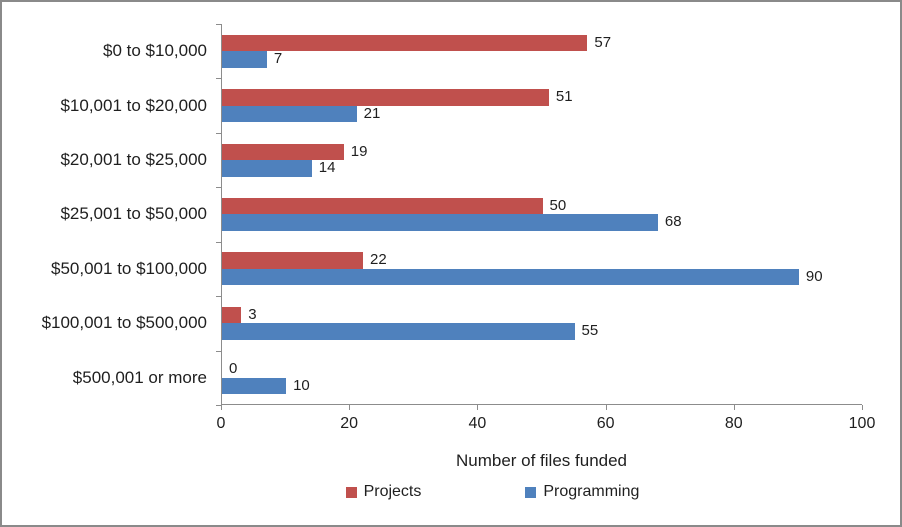  What do you see at coordinates (590, 331) in the screenshot?
I see `programming-value-label: 55` at bounding box center [590, 331].